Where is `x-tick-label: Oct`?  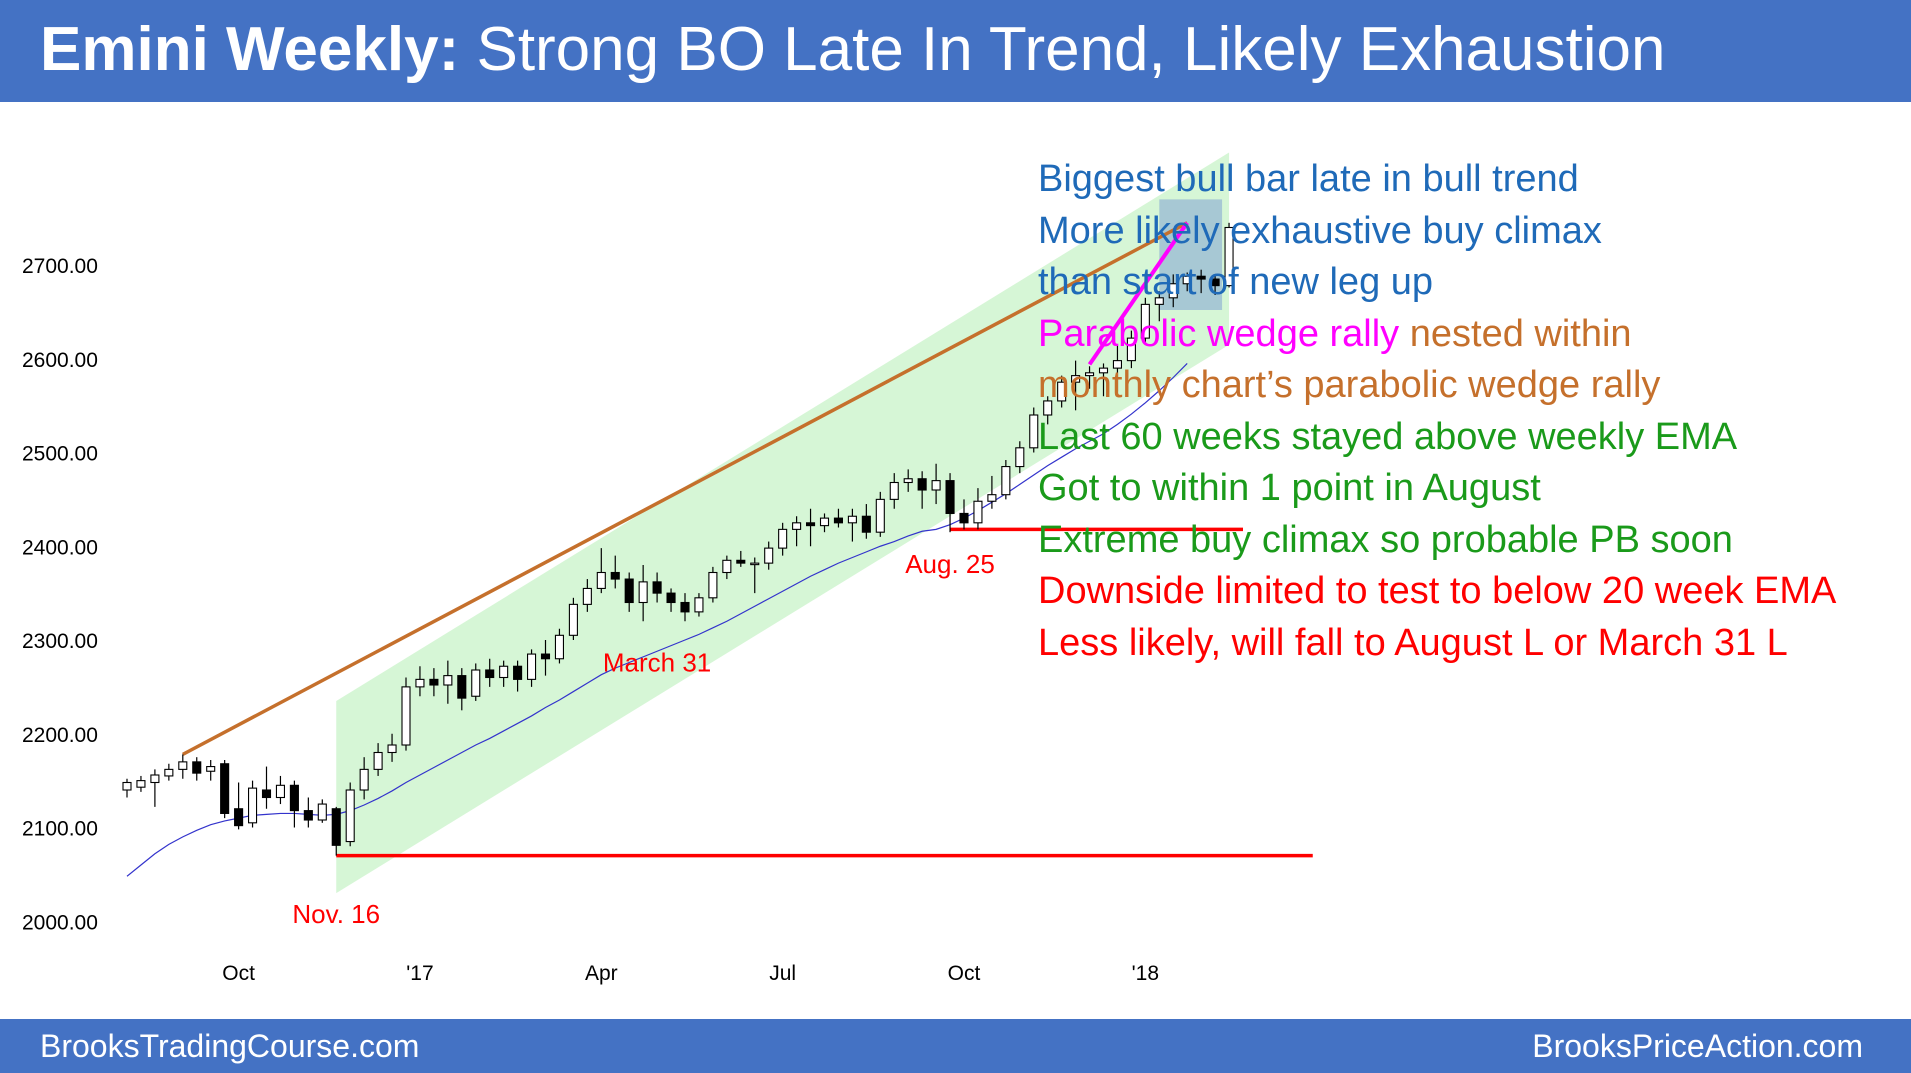 x-tick-label: Oct is located at coordinates (238, 973).